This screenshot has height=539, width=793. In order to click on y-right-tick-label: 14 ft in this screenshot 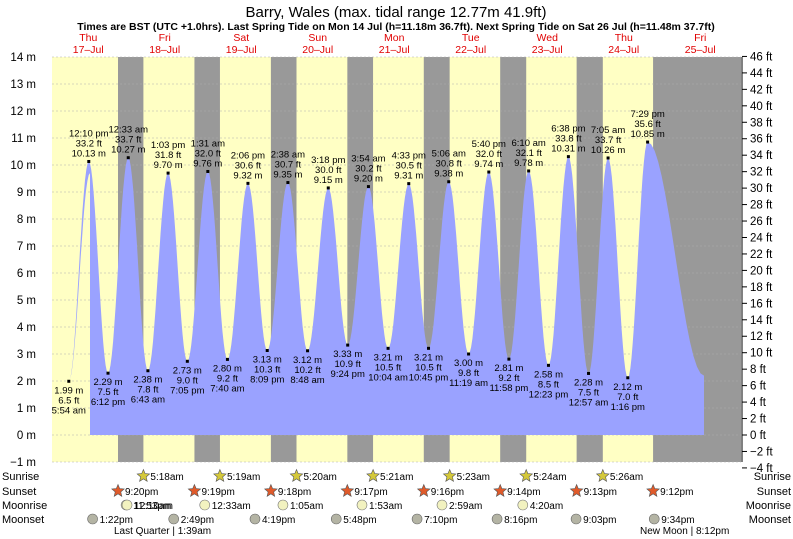, I will do `click(761, 321)`.